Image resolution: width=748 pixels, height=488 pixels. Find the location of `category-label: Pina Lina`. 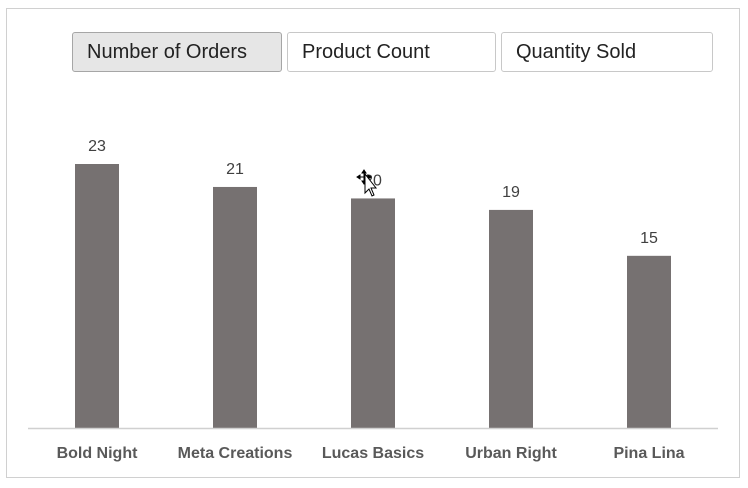

category-label: Pina Lina is located at coordinates (648, 453).